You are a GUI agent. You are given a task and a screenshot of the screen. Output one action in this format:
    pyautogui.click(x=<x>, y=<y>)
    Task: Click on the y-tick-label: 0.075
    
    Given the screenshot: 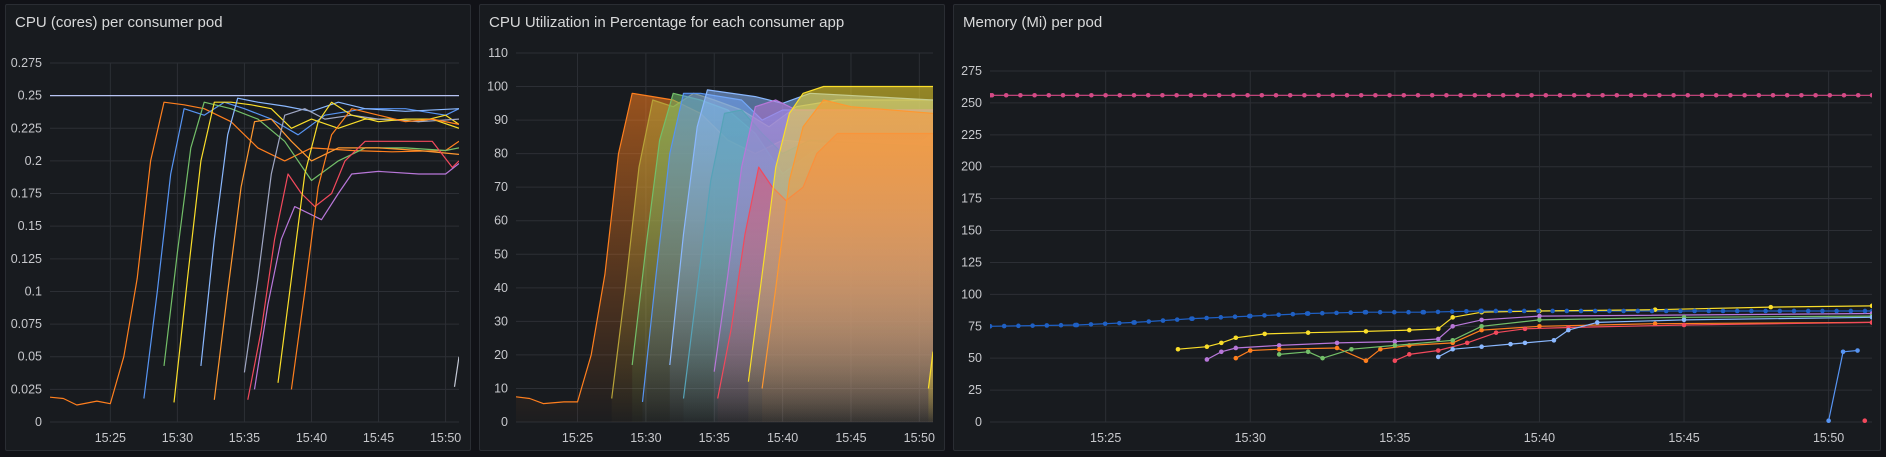 What is the action you would take?
    pyautogui.click(x=26, y=324)
    